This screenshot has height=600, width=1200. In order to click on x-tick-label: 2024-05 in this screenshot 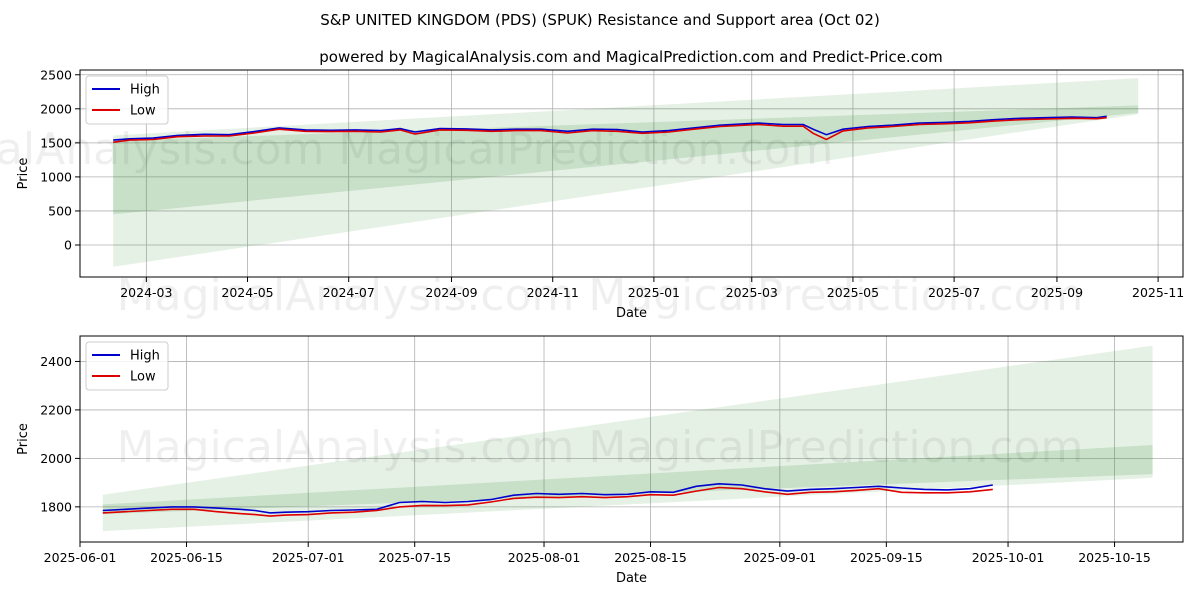, I will do `click(247, 292)`.